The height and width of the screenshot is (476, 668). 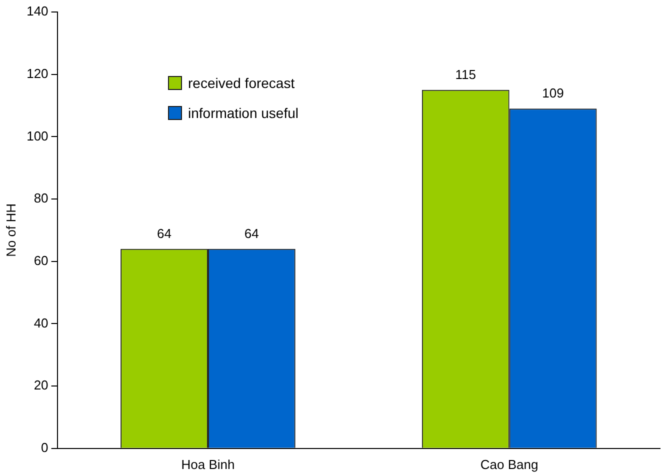 I want to click on y-tick-label: 80, so click(x=41, y=198).